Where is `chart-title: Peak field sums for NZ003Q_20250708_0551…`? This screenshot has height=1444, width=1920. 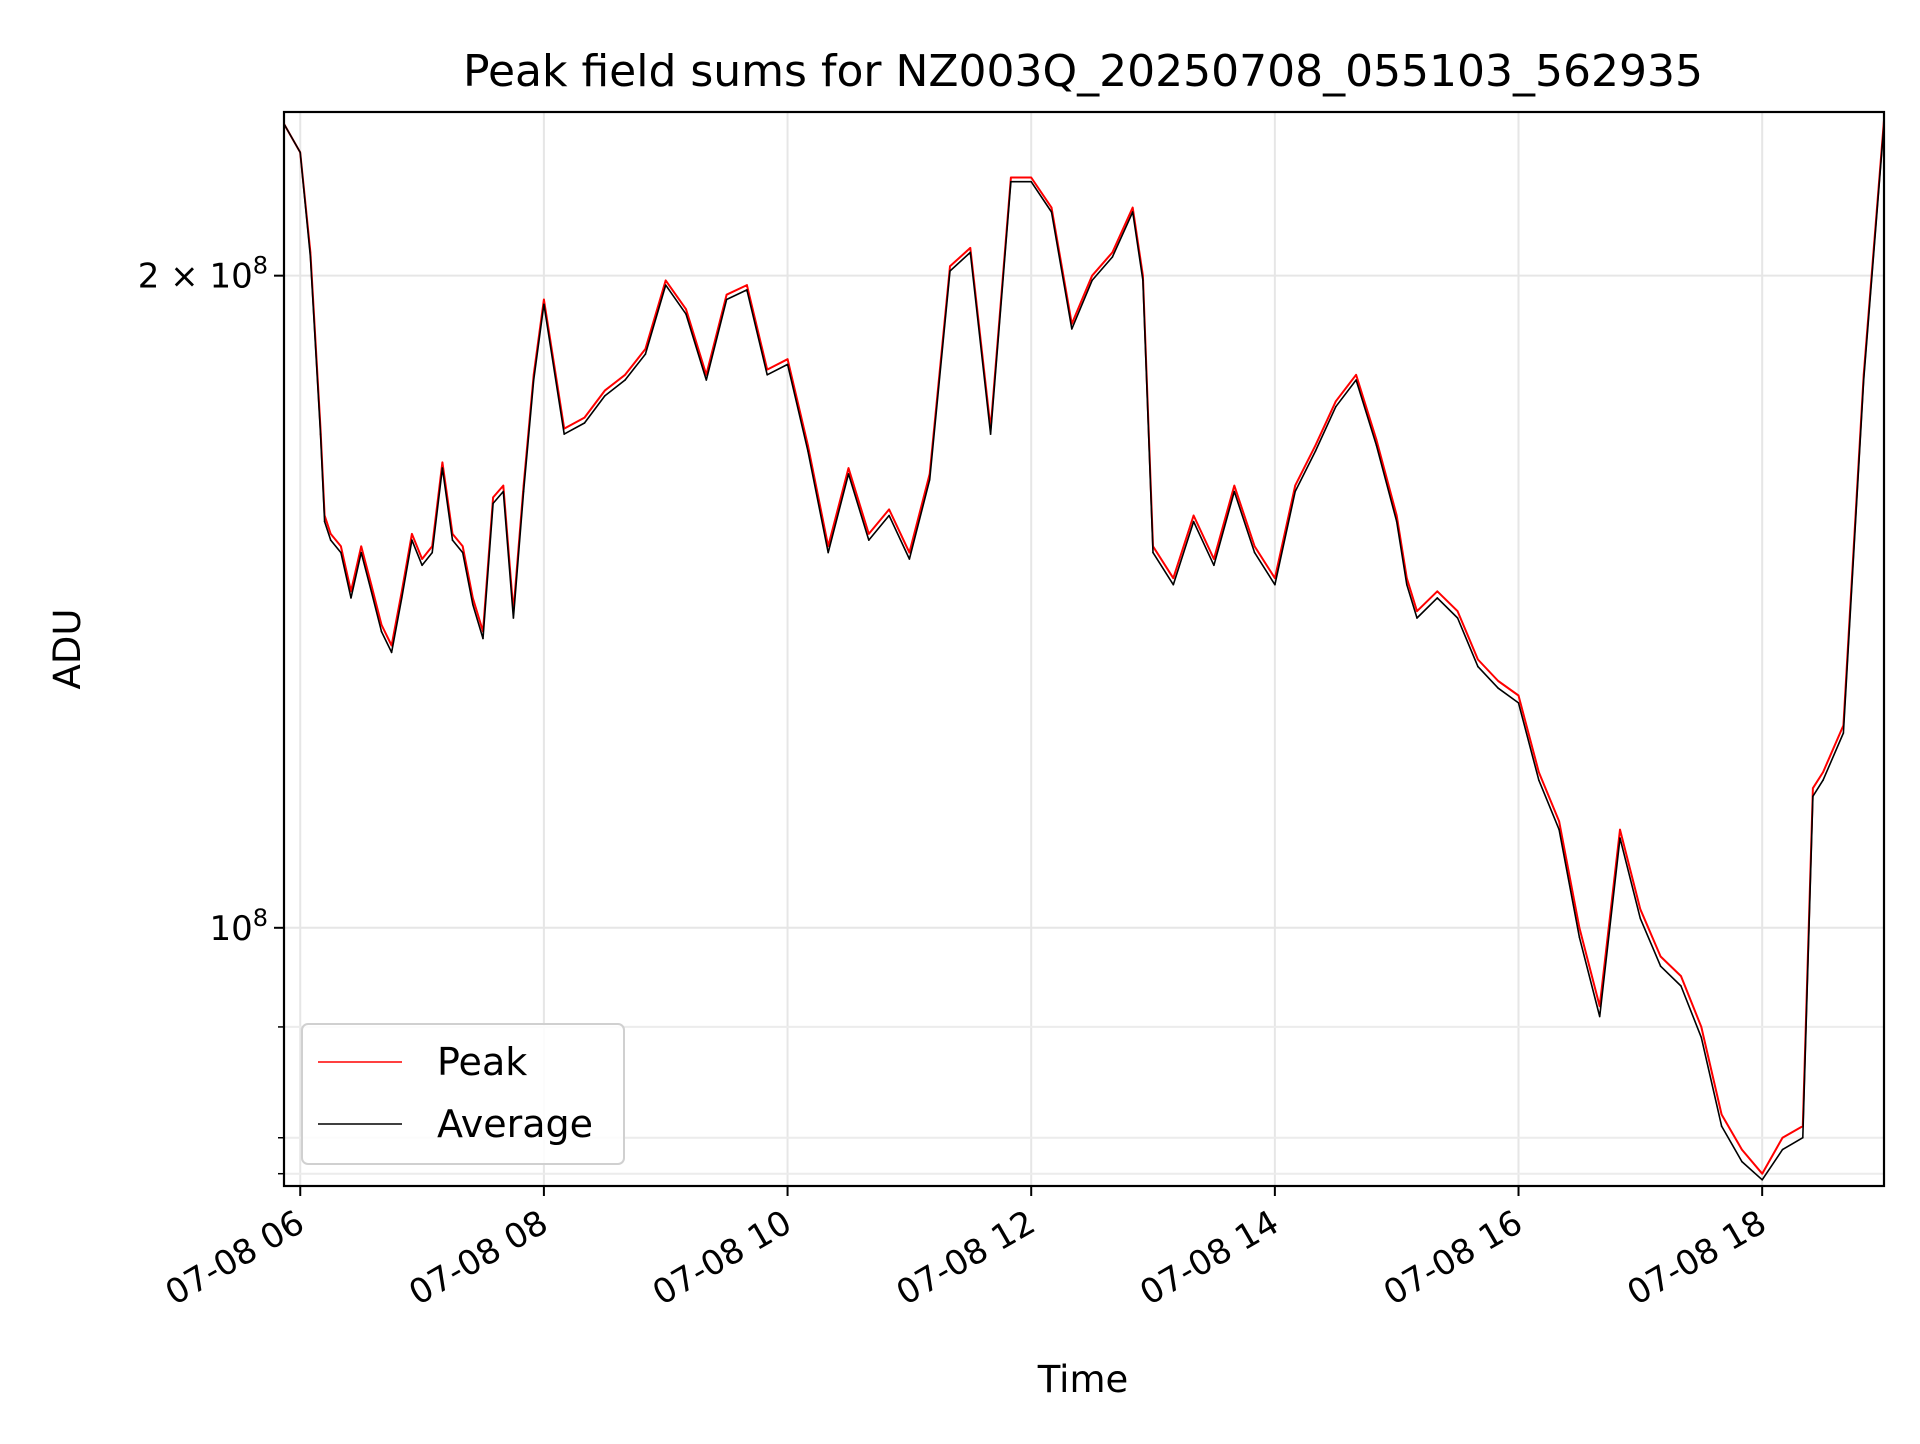
chart-title: Peak field sums for NZ003Q_20250708_0551… is located at coordinates (1083, 71).